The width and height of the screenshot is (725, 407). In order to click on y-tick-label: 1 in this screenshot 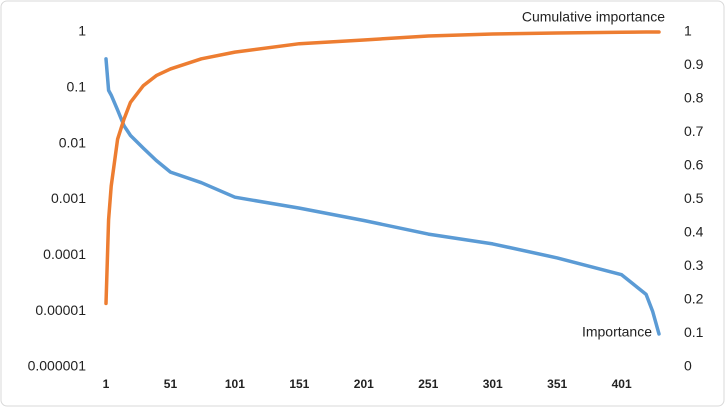, I will do `click(82, 31)`.